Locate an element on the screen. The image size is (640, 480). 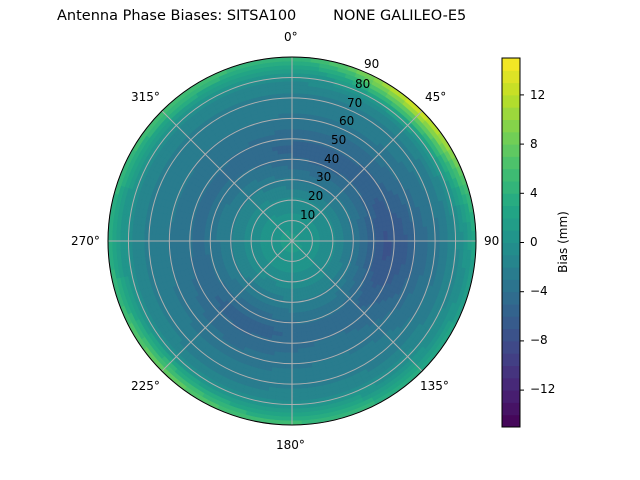
theta-label-270: 270° is located at coordinates (85, 241).